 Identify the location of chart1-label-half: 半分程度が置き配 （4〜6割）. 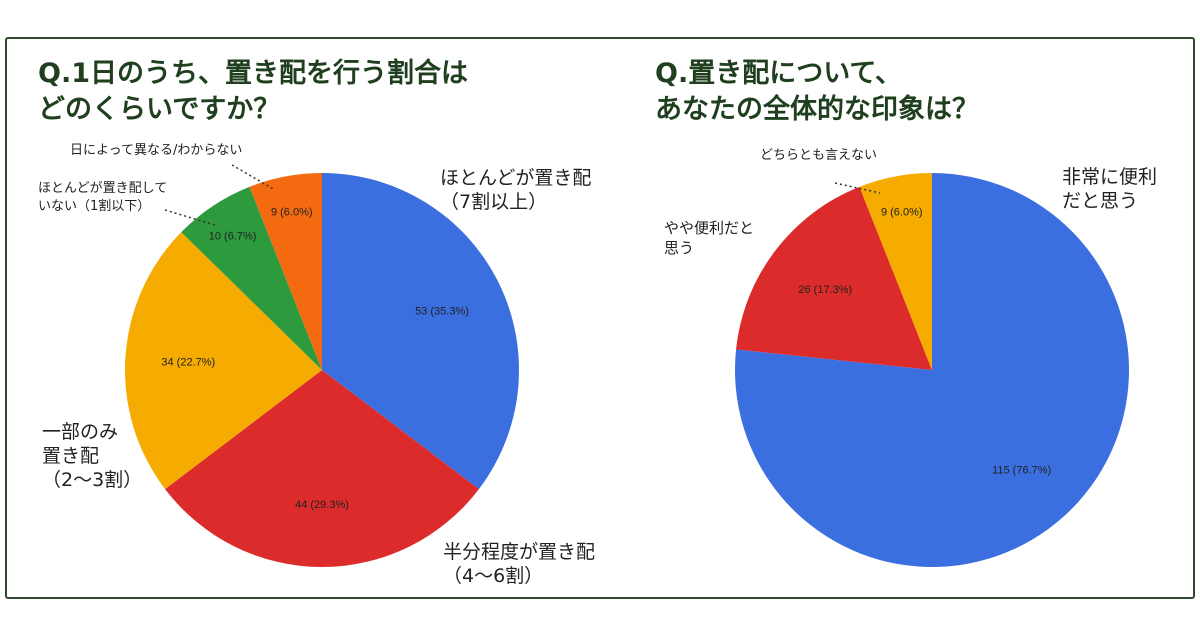
(519, 564).